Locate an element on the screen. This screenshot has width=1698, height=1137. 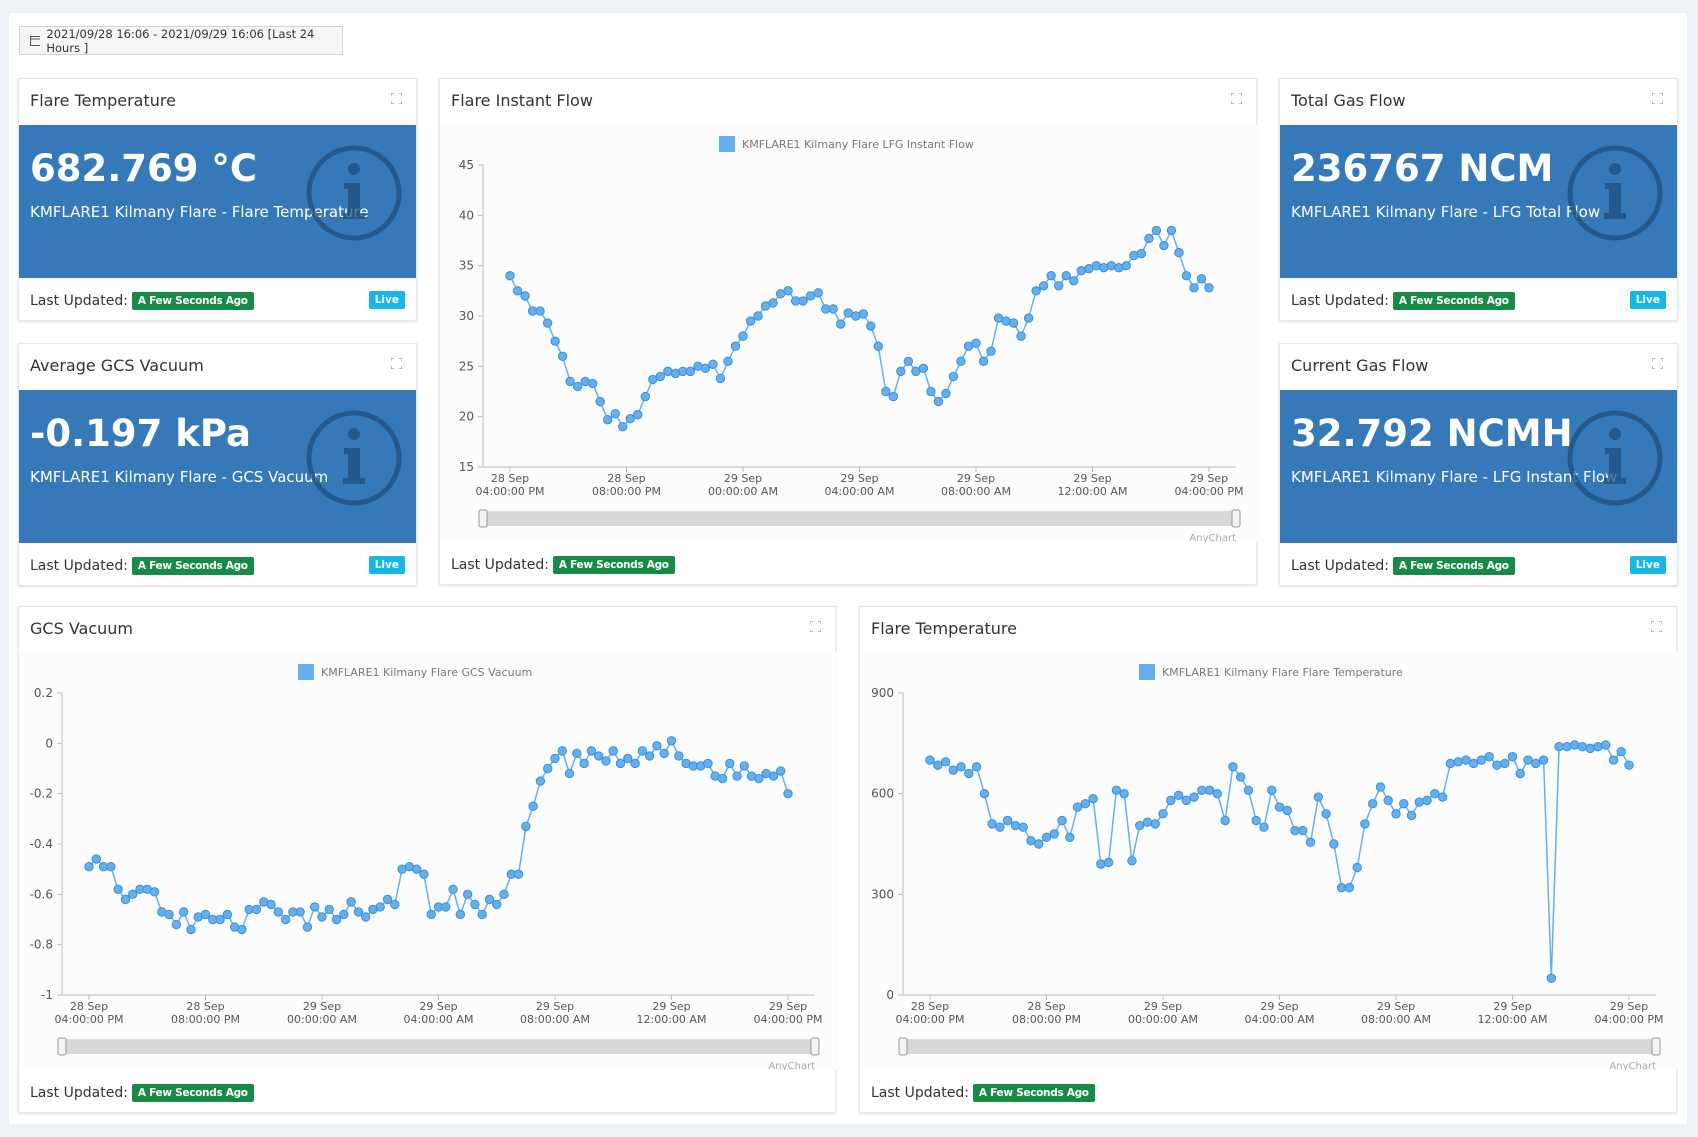
scroller-handle is located at coordinates (903, 1046).